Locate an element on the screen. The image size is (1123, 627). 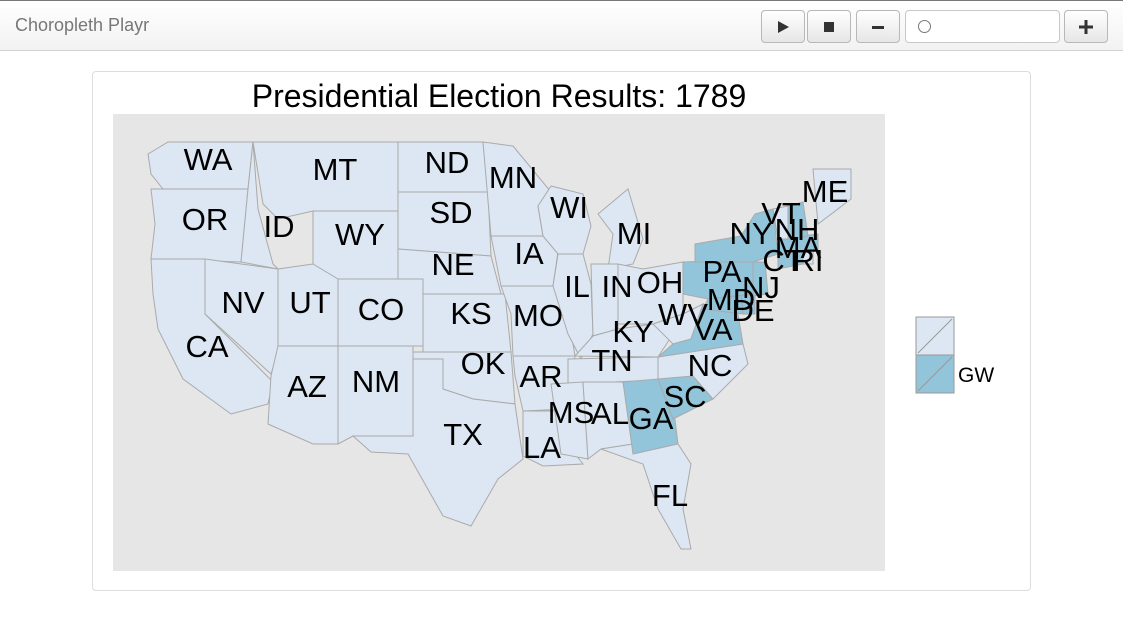
state-label-tx: TX is located at coordinates (463, 434).